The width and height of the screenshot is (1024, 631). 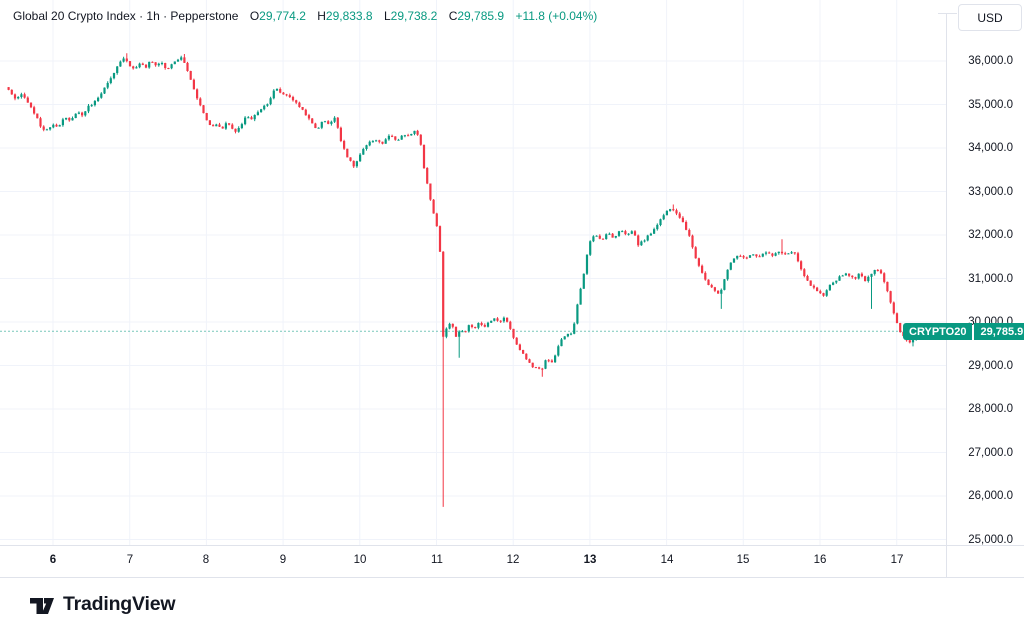 I want to click on ohlc-low: L29,738.2, so click(x=410, y=16).